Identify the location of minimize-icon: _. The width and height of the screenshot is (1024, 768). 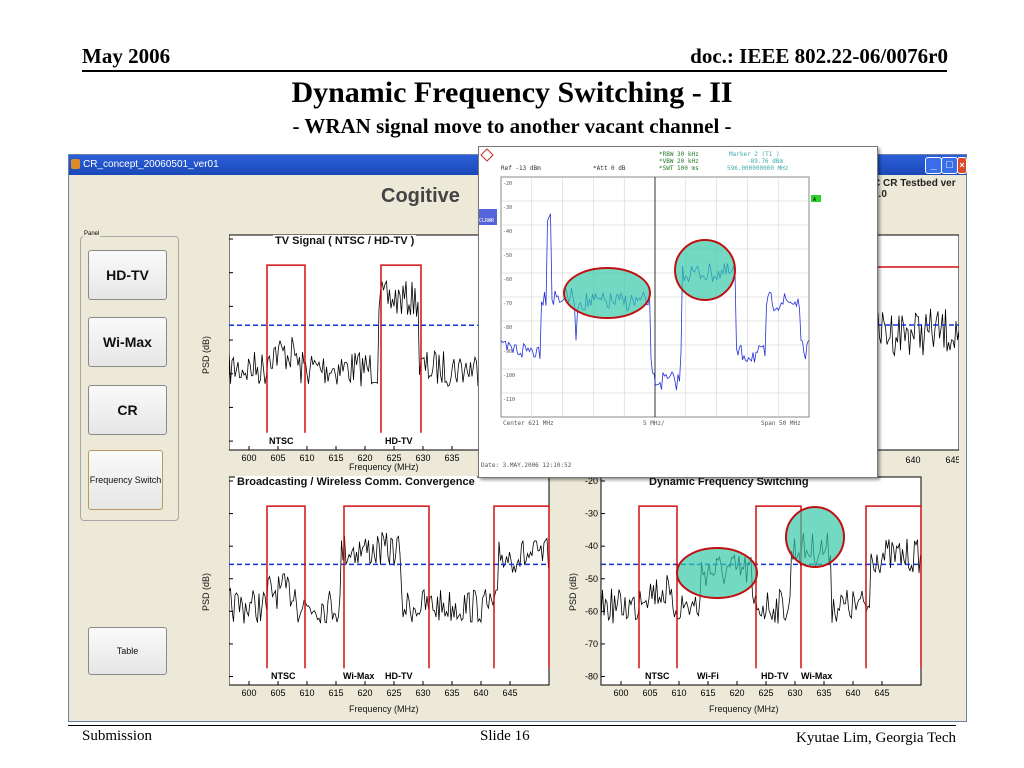
(933, 165).